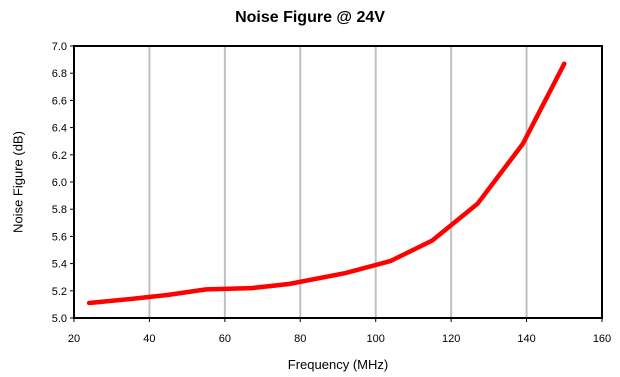 The image size is (620, 377). Describe the element at coordinates (338, 364) in the screenshot. I see `x-axis-label: Frequency (MHz)` at that location.